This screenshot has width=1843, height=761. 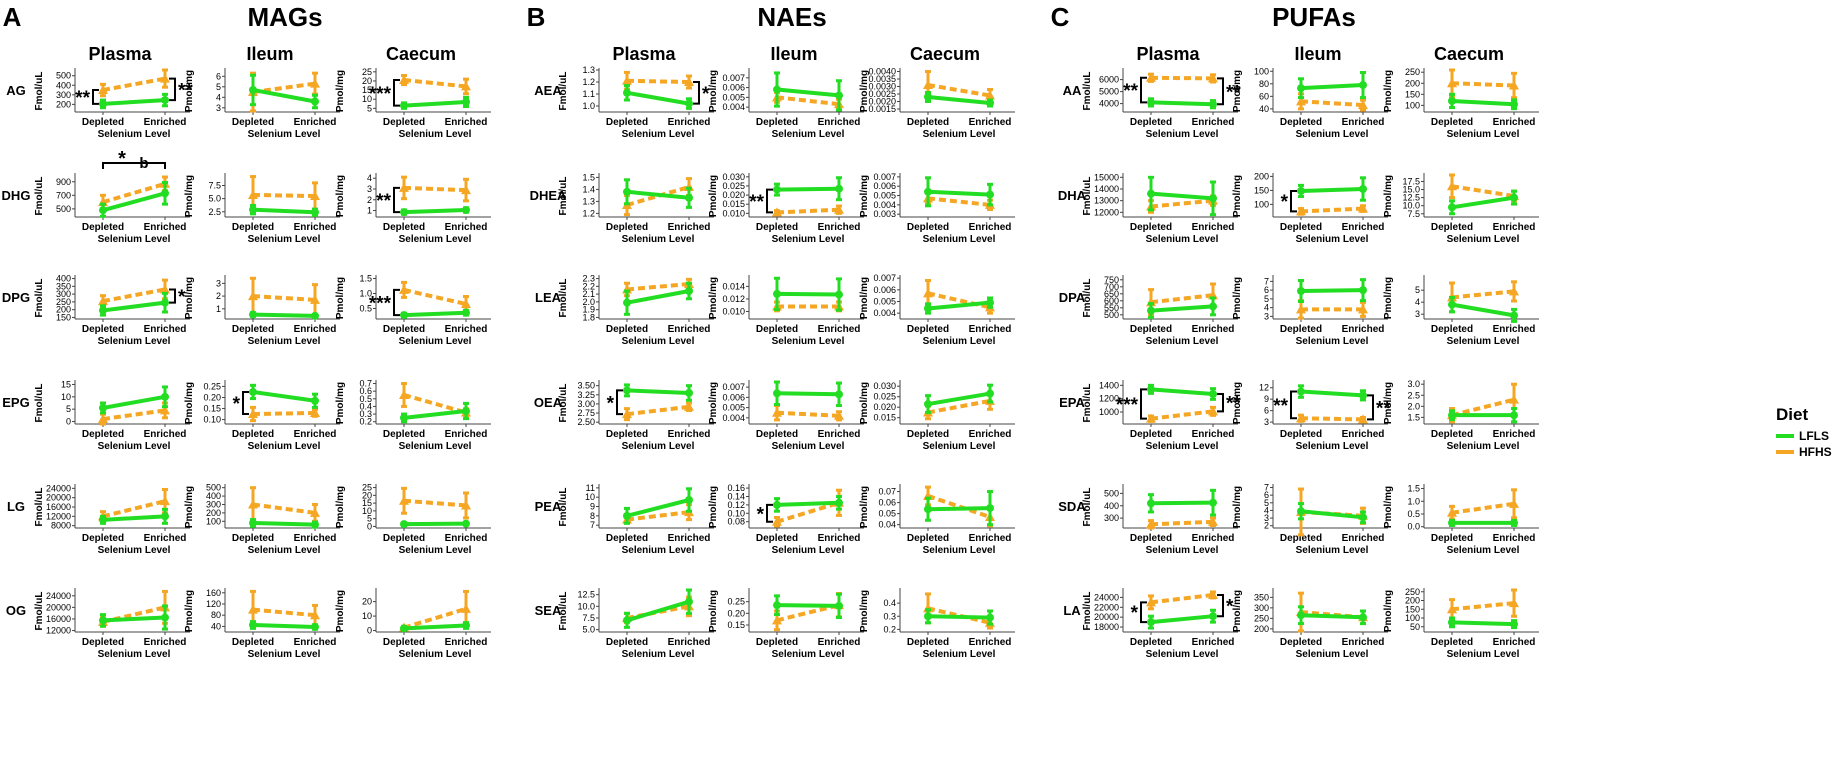 I want to click on row-label-sda: SDA, so click(x=1072, y=506).